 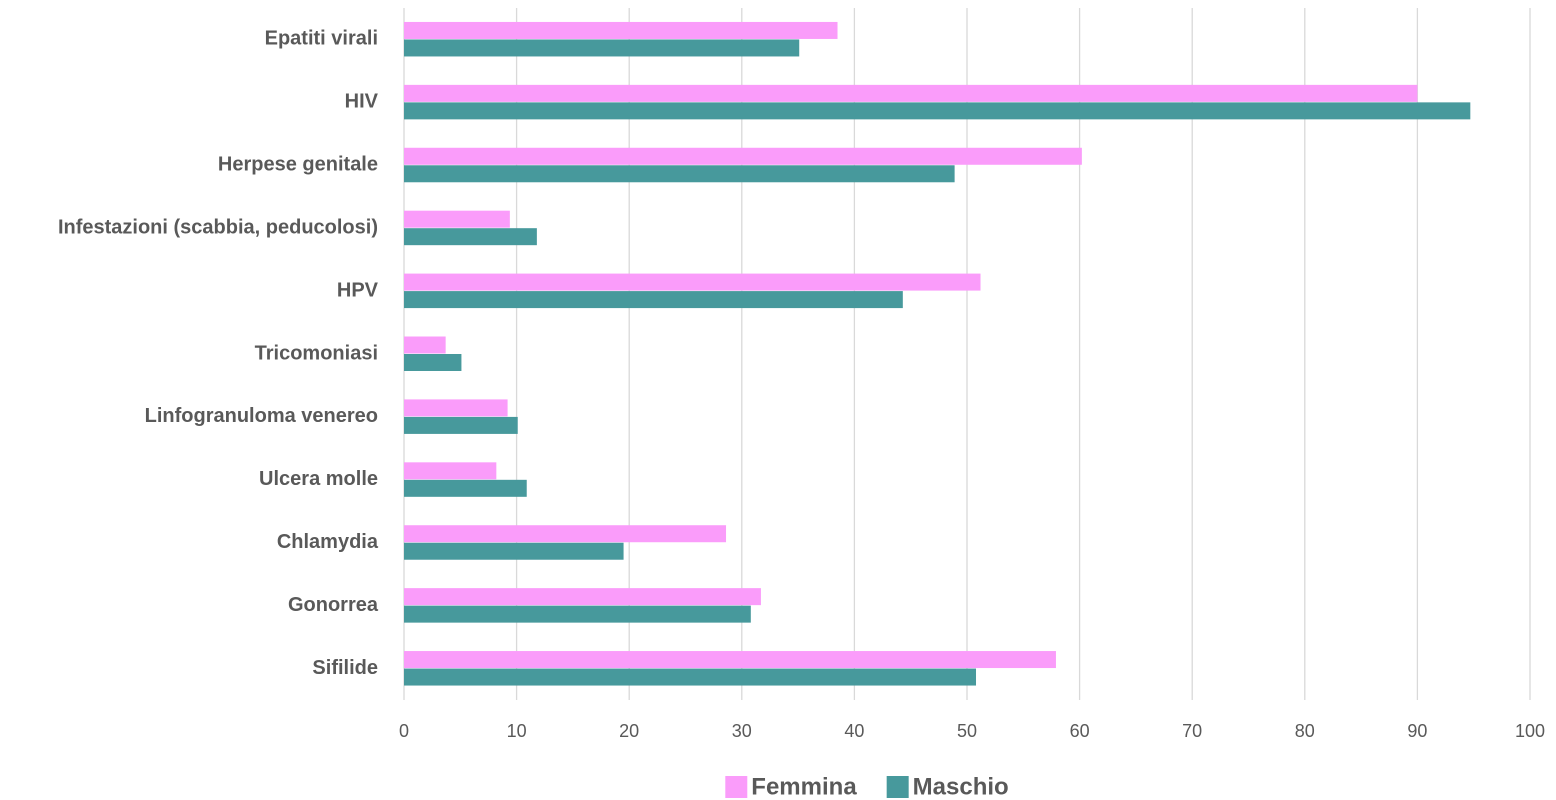 I want to click on legend-label: Femmina, so click(x=804, y=786).